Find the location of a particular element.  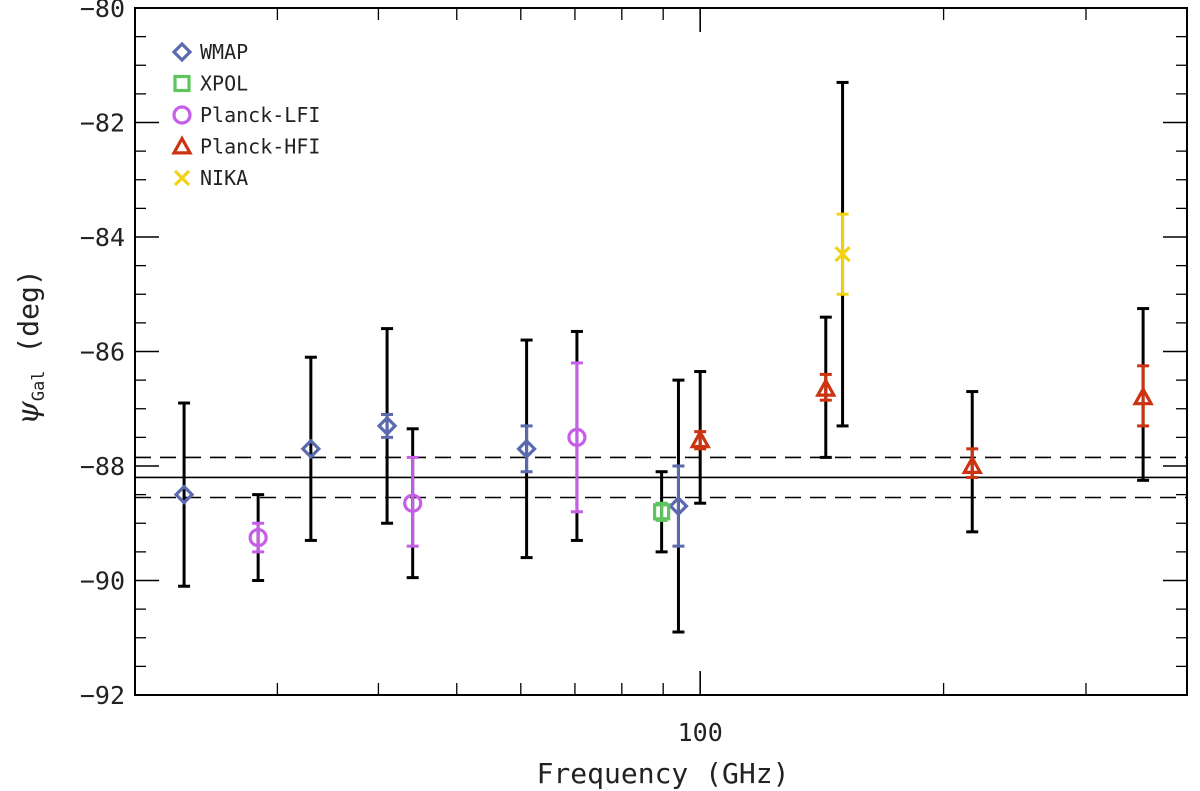

marker-square is located at coordinates (662, 512).